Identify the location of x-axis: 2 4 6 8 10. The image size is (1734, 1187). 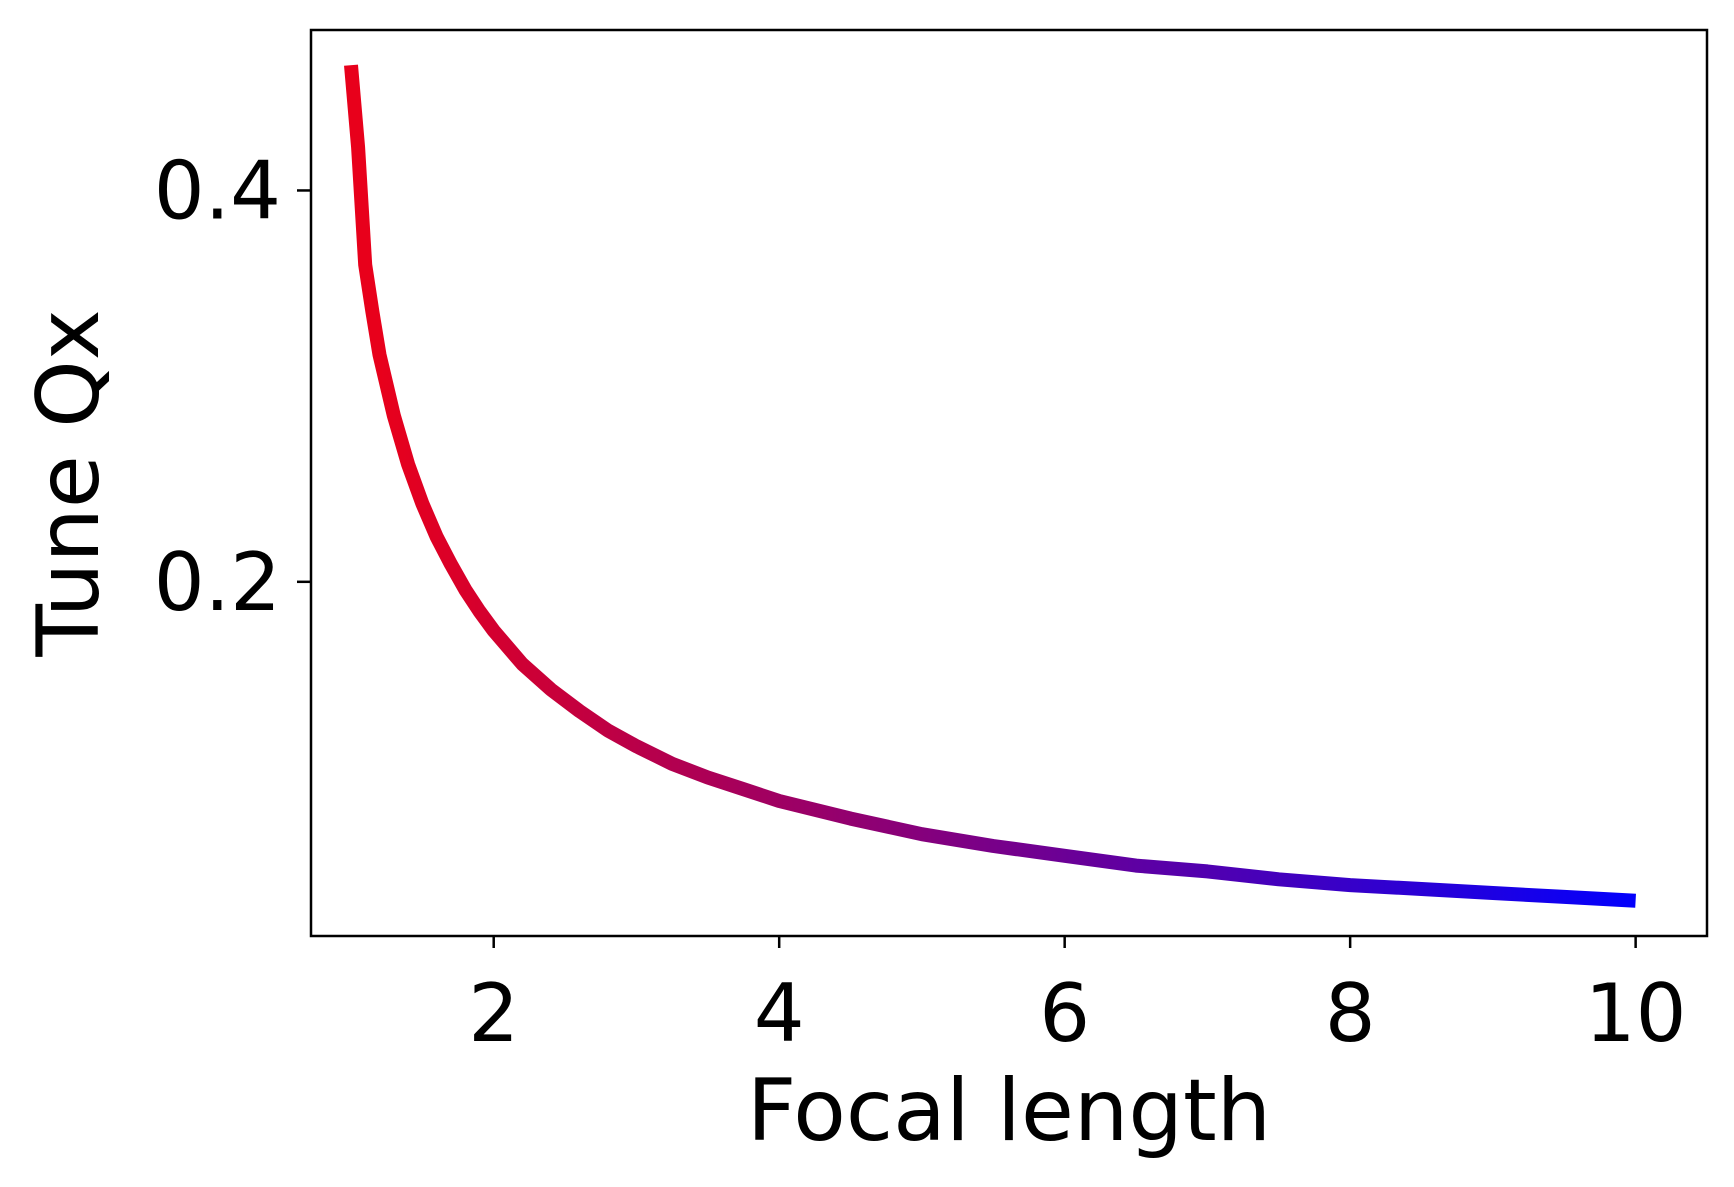
(1077, 998).